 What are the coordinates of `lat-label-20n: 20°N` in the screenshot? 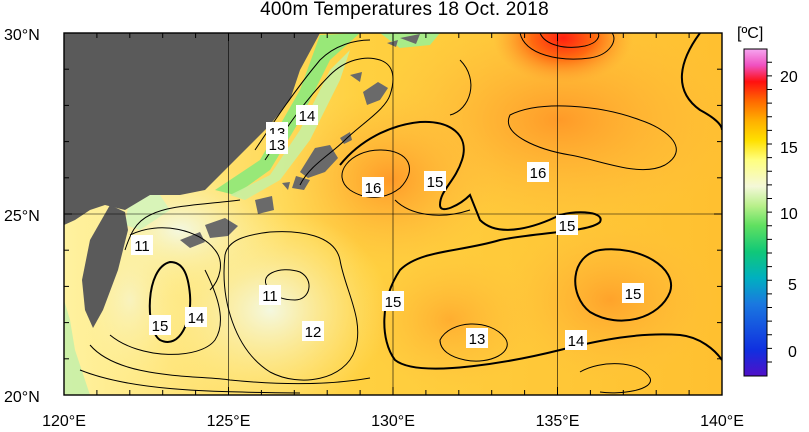 It's located at (22, 397).